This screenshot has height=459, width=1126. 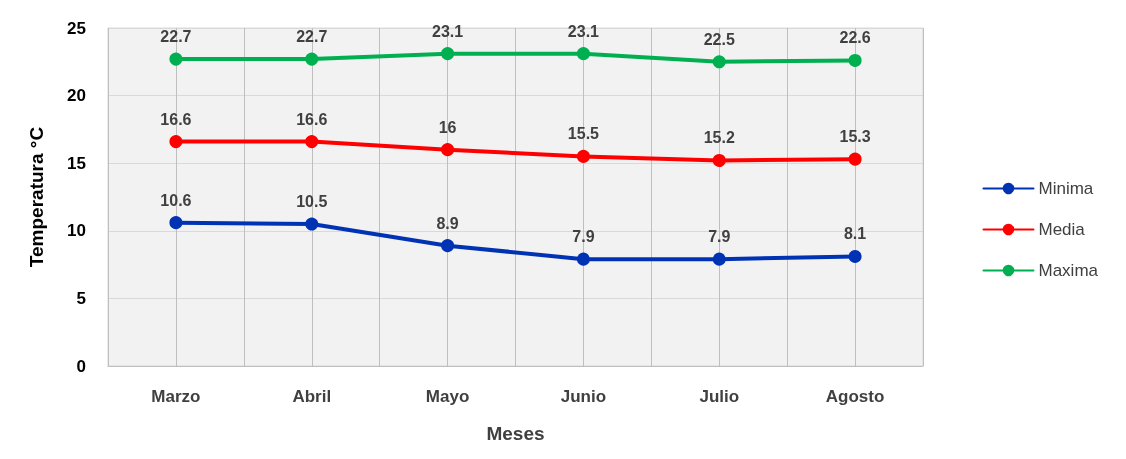 What do you see at coordinates (1066, 188) in the screenshot?
I see `legend-label: Minima` at bounding box center [1066, 188].